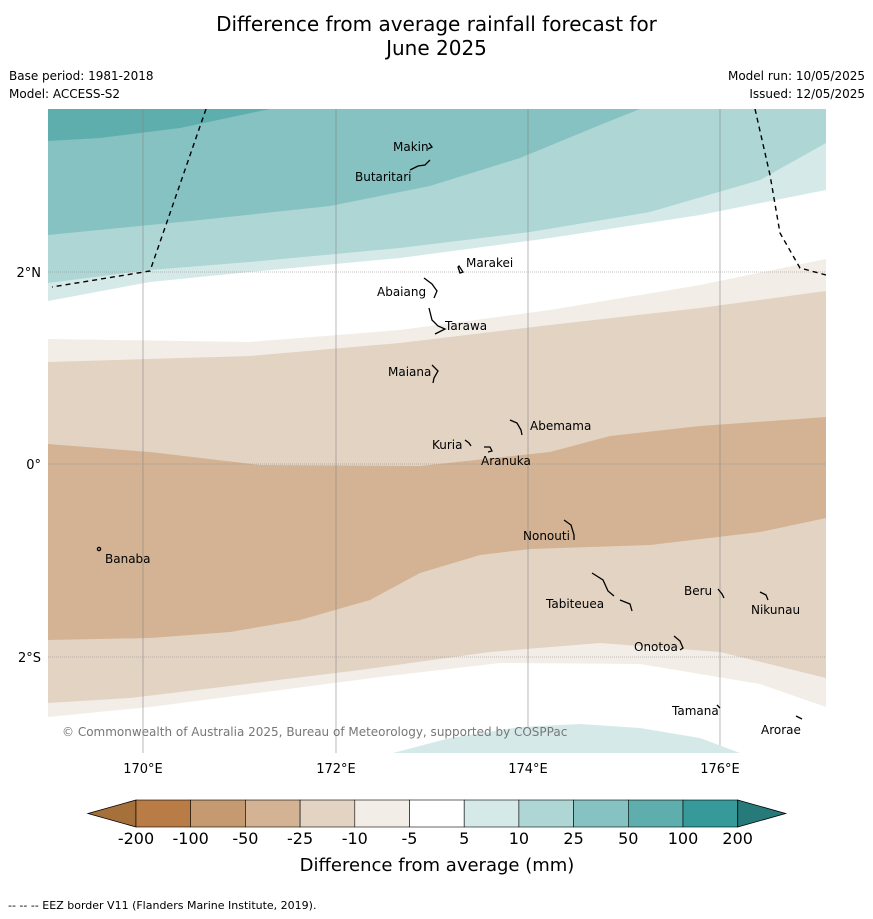 Image resolution: width=873 pixels, height=919 pixels. I want to click on lat-label-0: 0°, so click(33, 465).